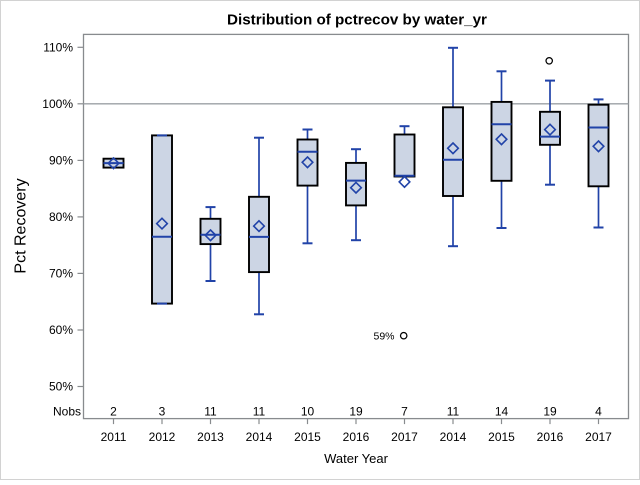 The height and width of the screenshot is (485, 640). Describe the element at coordinates (21, 225) in the screenshot. I see `svg-text: Pct Recovery` at that location.